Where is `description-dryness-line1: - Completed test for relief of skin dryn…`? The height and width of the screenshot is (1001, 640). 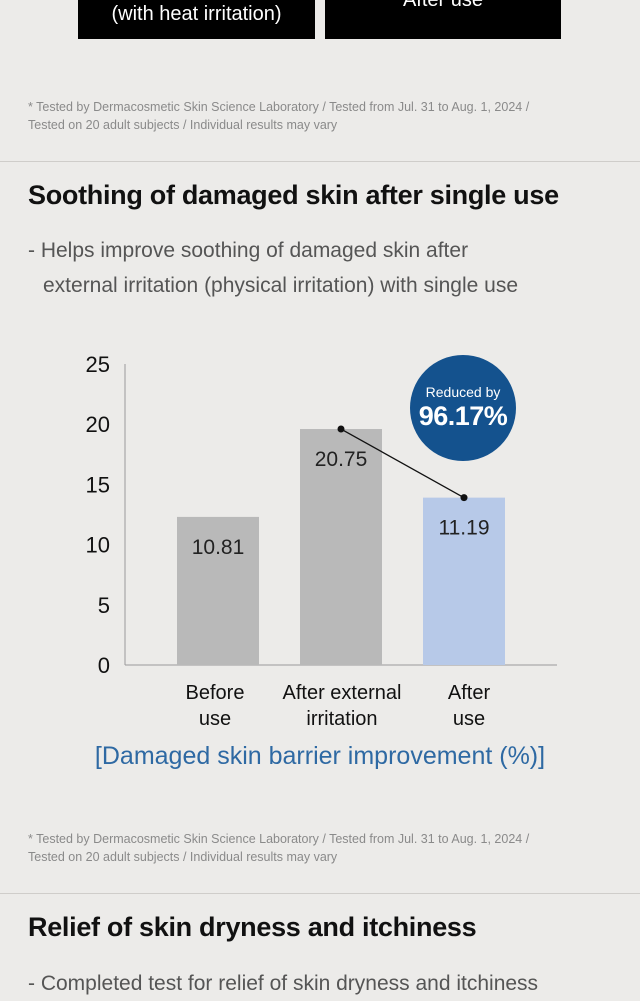
description-dryness-line1: - Completed test for relief of skin dryn… is located at coordinates (283, 983).